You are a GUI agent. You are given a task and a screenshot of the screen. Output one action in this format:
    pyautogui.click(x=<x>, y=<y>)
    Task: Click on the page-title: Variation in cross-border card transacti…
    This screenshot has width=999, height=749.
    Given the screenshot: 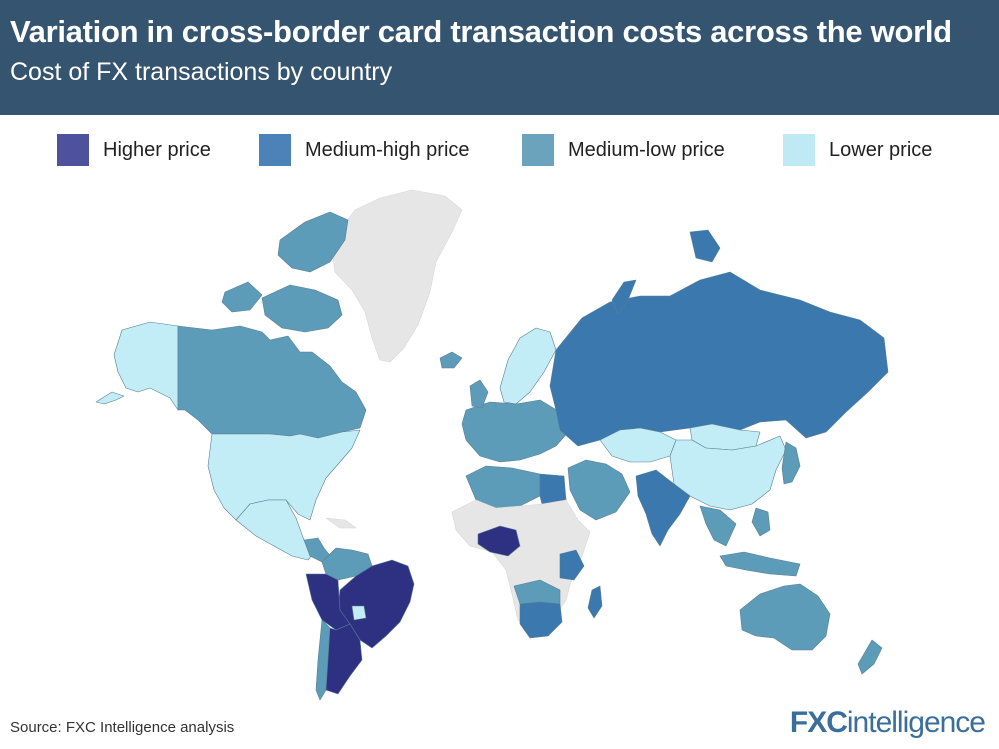 What is the action you would take?
    pyautogui.click(x=481, y=31)
    